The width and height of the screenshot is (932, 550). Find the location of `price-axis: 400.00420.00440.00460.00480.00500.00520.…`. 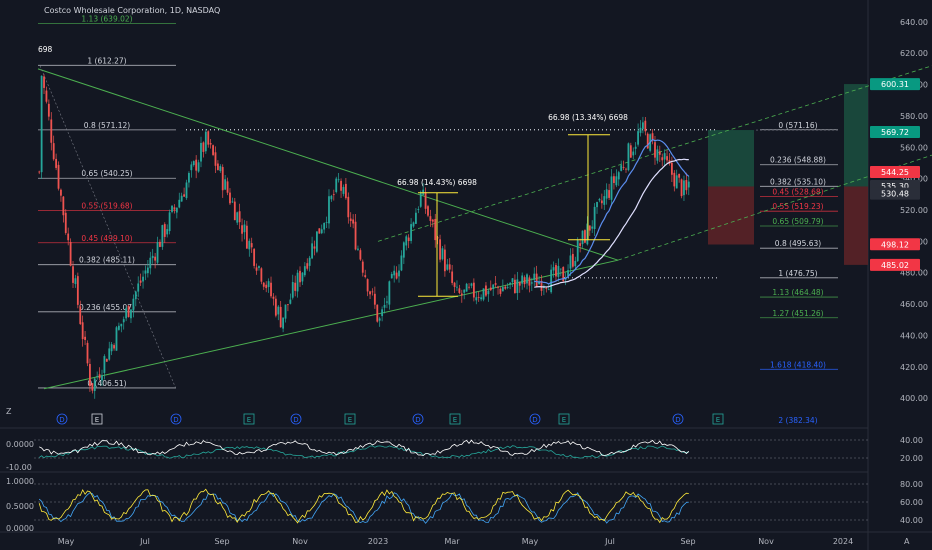

price-axis: 400.00420.00440.00460.00480.00500.00520.… is located at coordinates (899, 210).